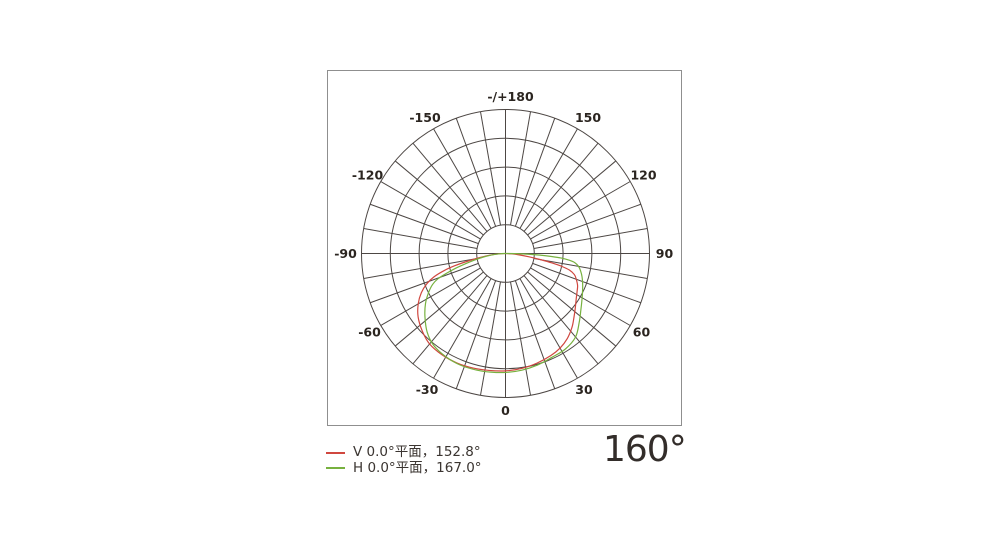 This screenshot has width=1005, height=550. Describe the element at coordinates (345, 253) in the screenshot. I see `svg-text: -90` at that location.